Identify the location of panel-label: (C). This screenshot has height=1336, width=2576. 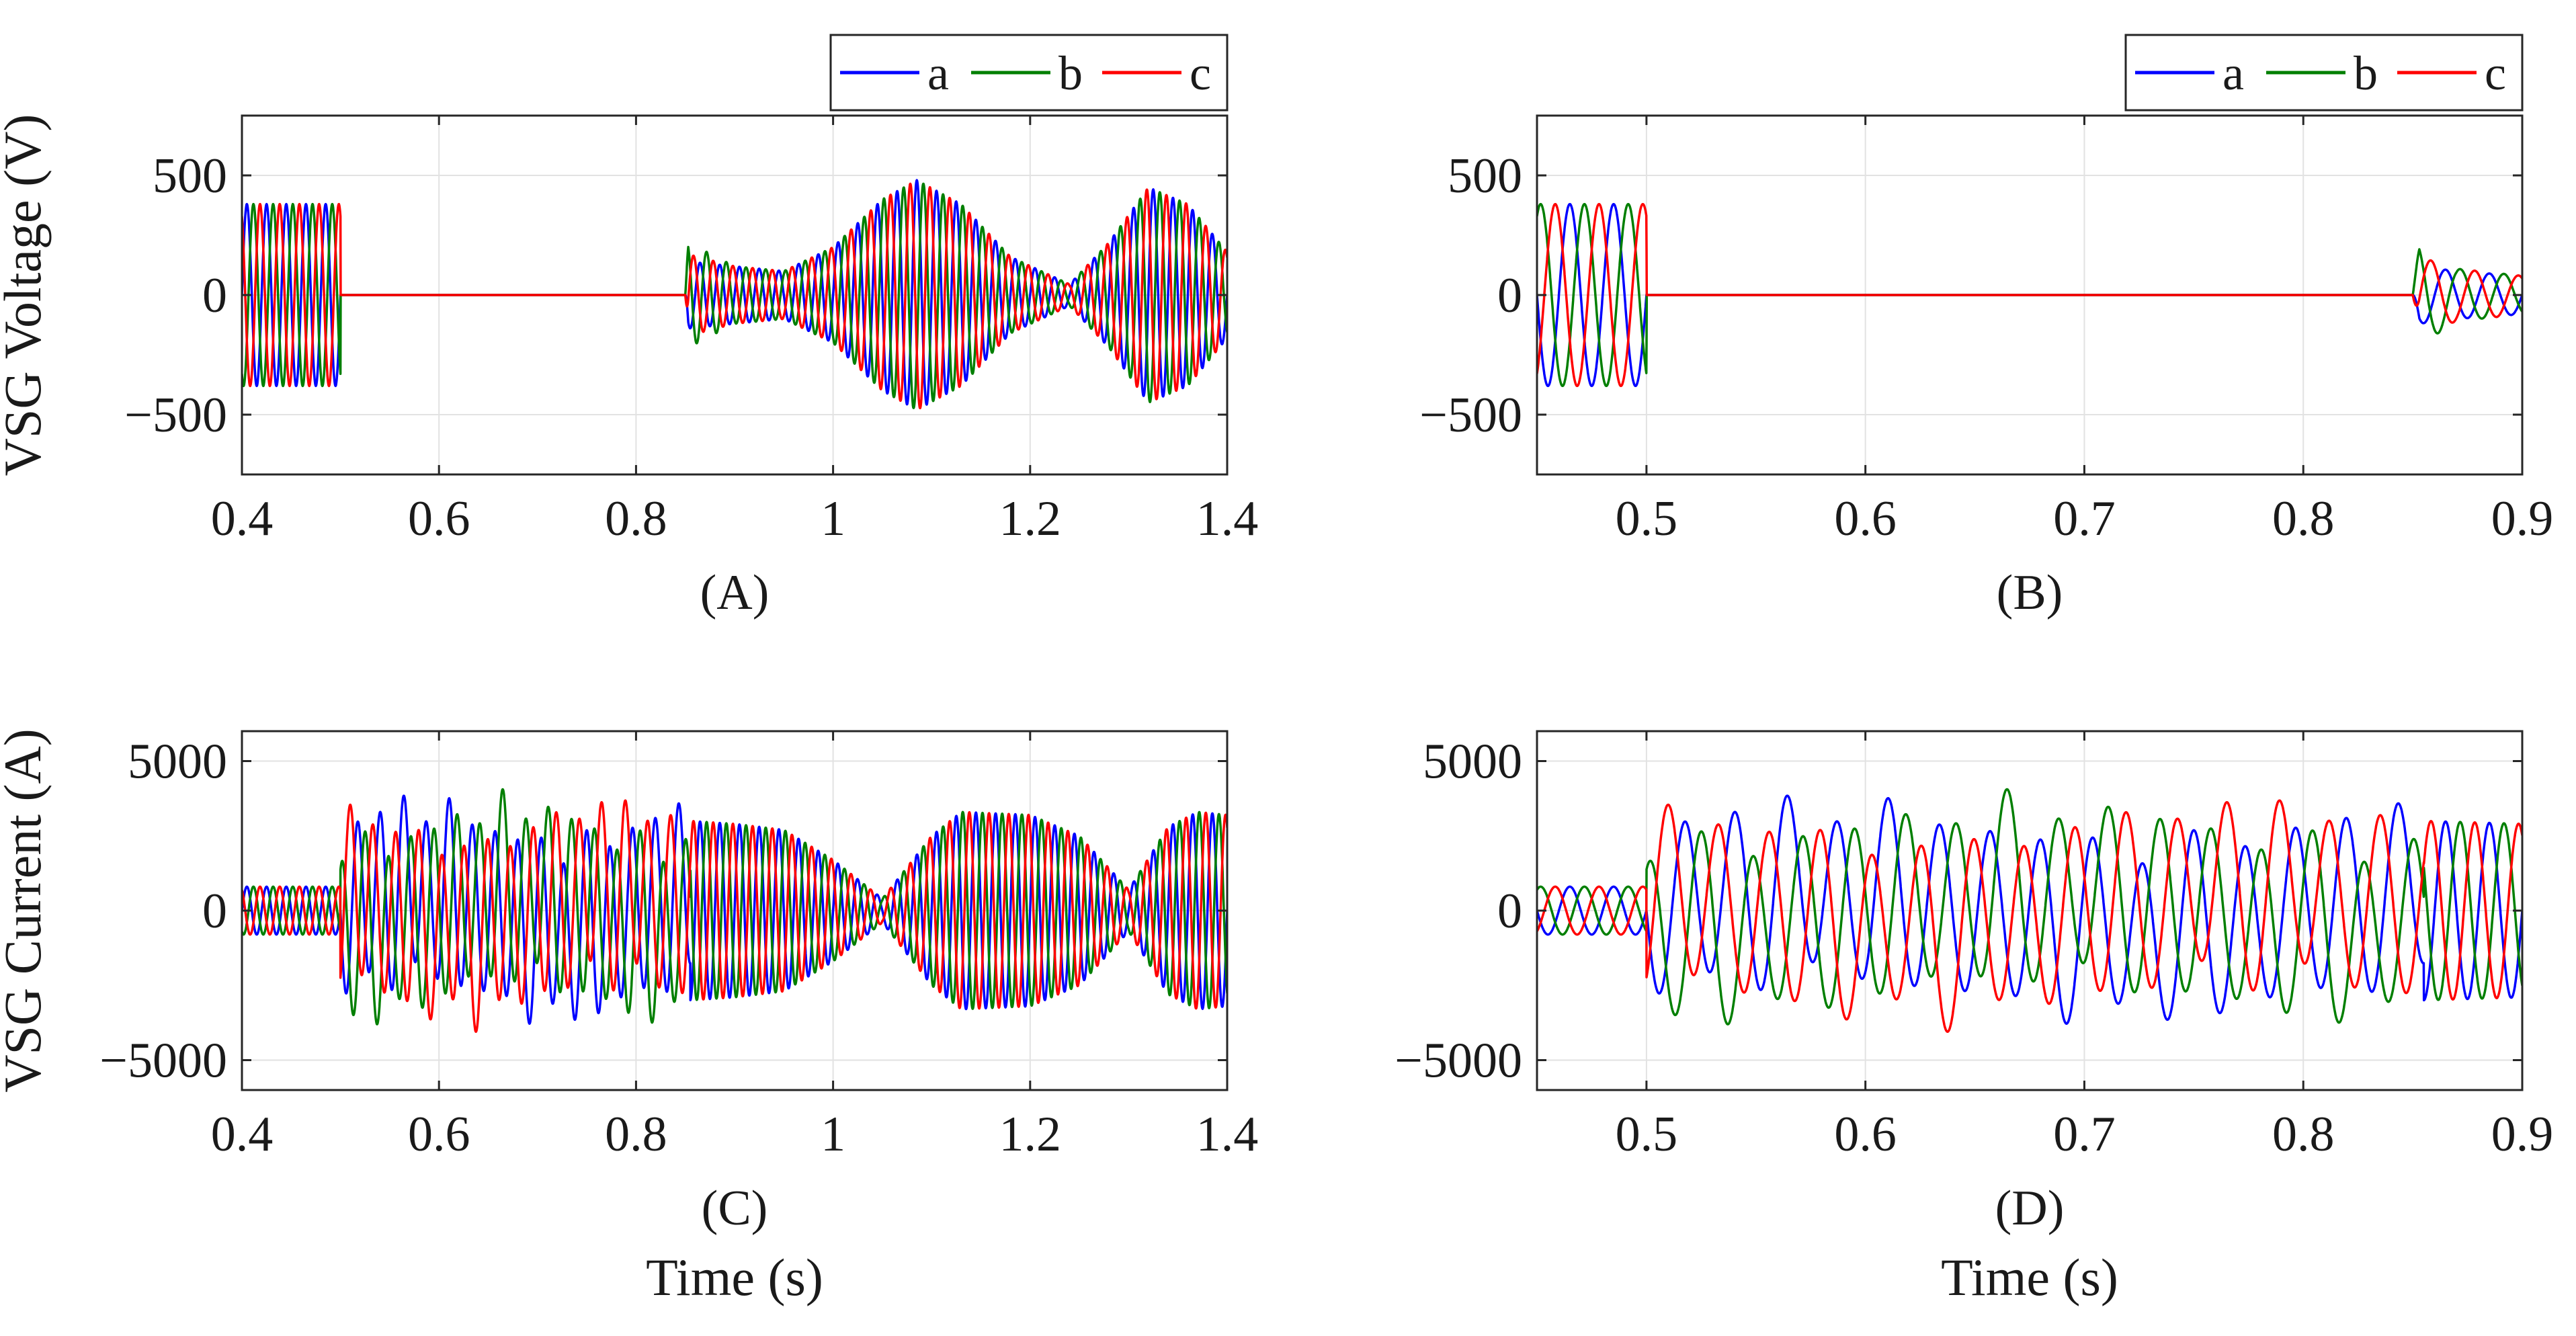
(735, 1208).